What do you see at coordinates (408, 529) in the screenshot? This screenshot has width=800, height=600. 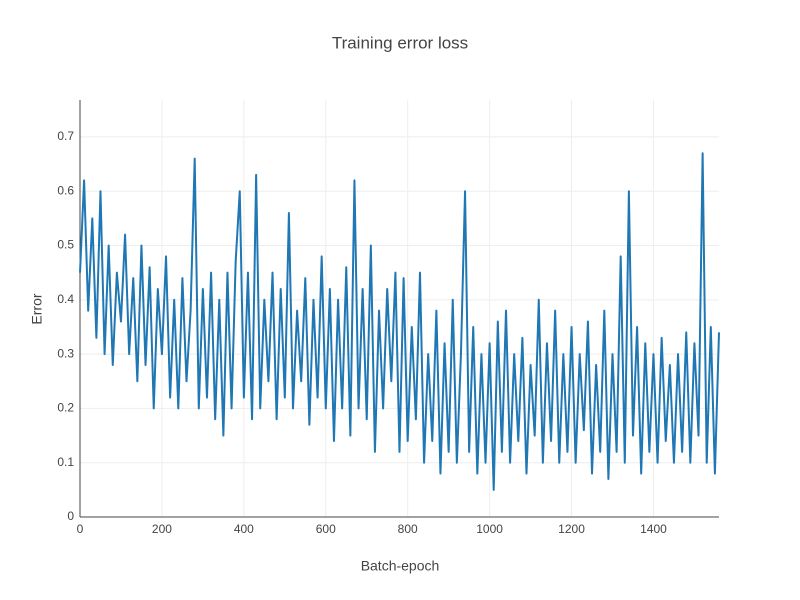 I see `x-tick-label: 800` at bounding box center [408, 529].